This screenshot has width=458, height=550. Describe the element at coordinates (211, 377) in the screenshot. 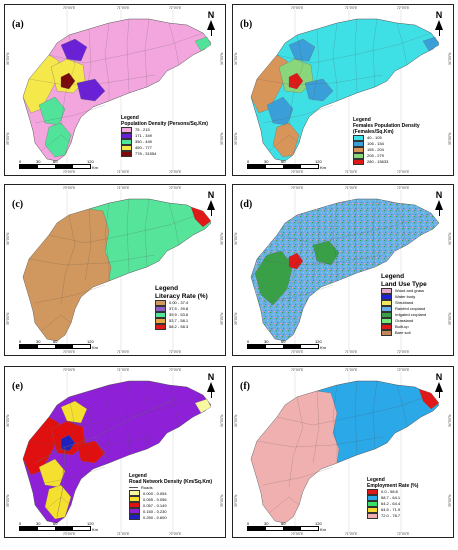

I see `north-label: N` at that location.